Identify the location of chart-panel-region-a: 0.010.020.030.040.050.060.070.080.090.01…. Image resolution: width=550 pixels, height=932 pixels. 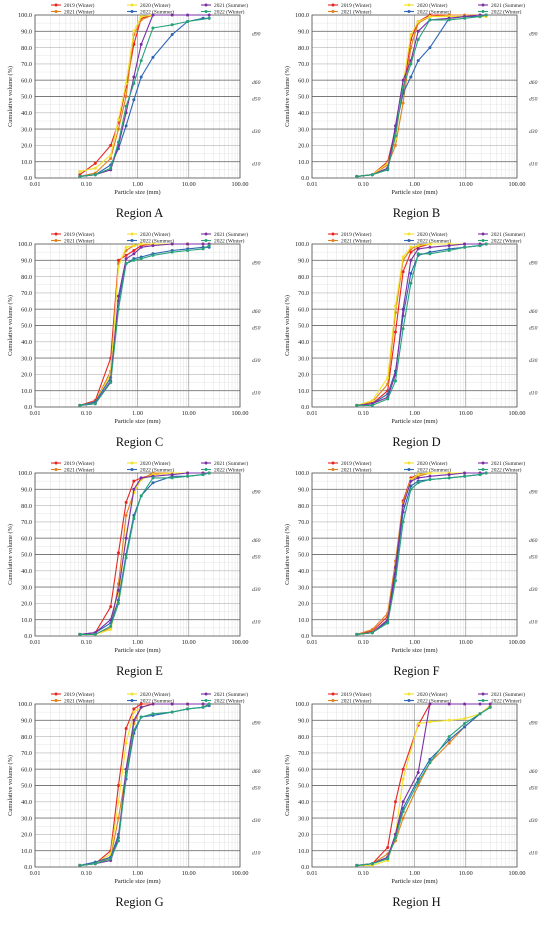
(134, 111).